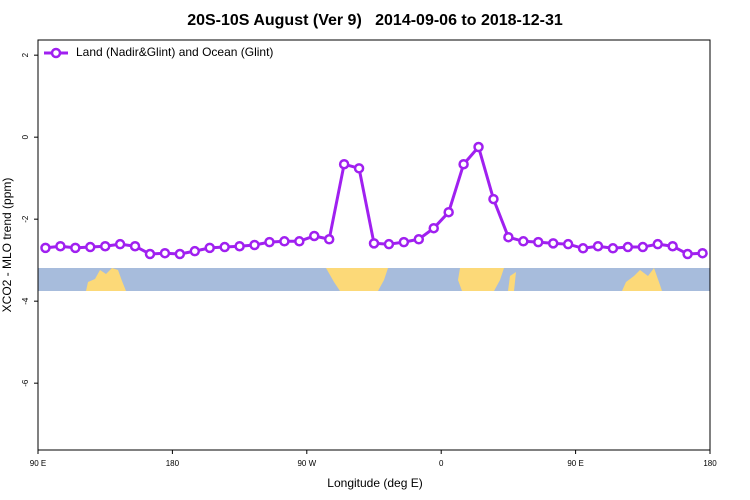  Describe the element at coordinates (7, 245) in the screenshot. I see `y-axis-title: XCO2 - MLO trend (ppm)` at that location.